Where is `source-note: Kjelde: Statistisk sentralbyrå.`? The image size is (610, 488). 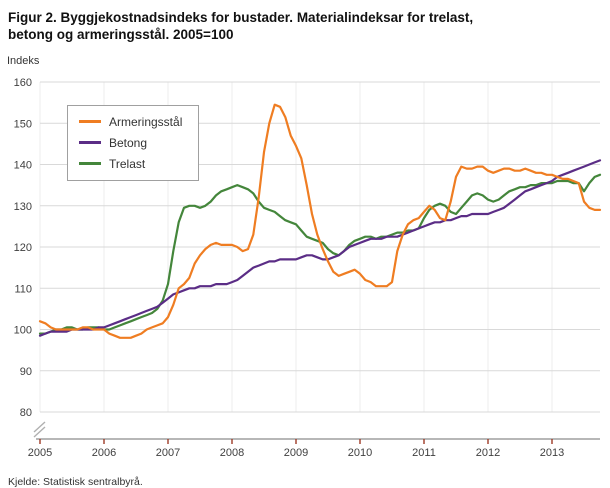 source-note: Kjelde: Statistisk sentralbyrå. is located at coordinates (75, 481).